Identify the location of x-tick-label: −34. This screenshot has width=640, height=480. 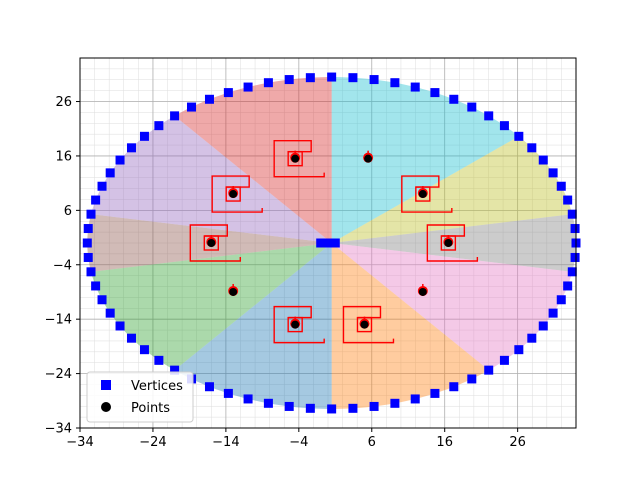
(79, 442).